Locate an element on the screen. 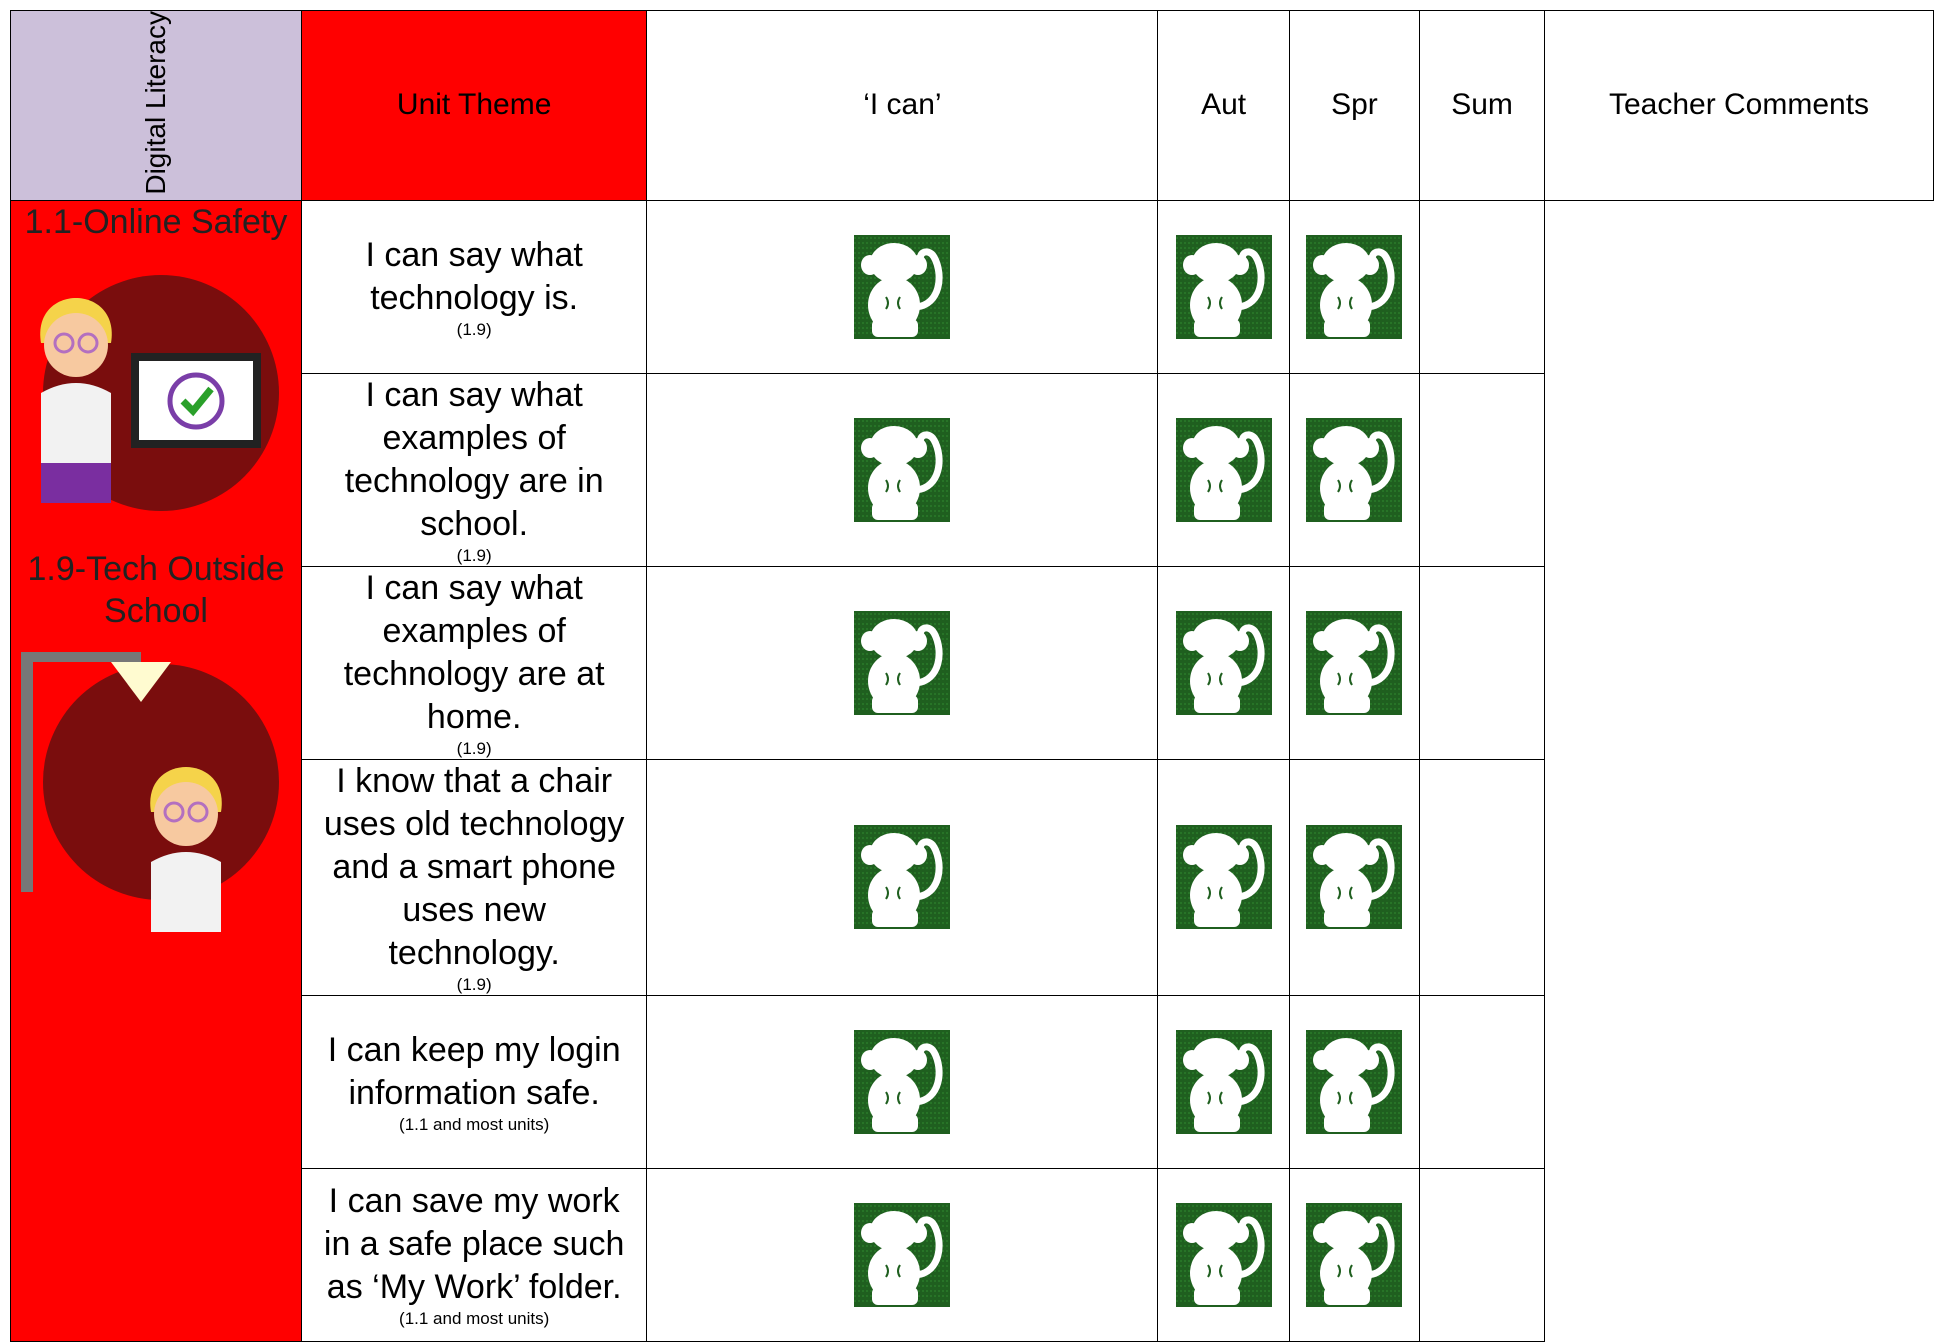  header-cell: Spr is located at coordinates (1354, 105).